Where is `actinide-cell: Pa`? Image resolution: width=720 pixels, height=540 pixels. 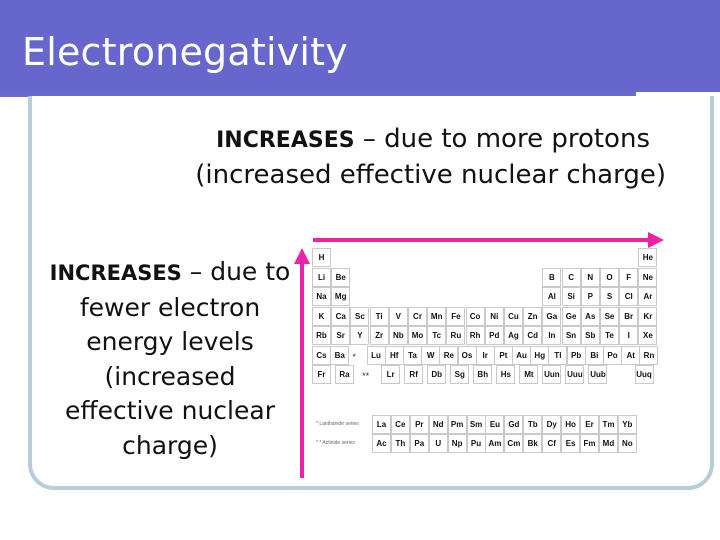
actinide-cell: Pa is located at coordinates (419, 443).